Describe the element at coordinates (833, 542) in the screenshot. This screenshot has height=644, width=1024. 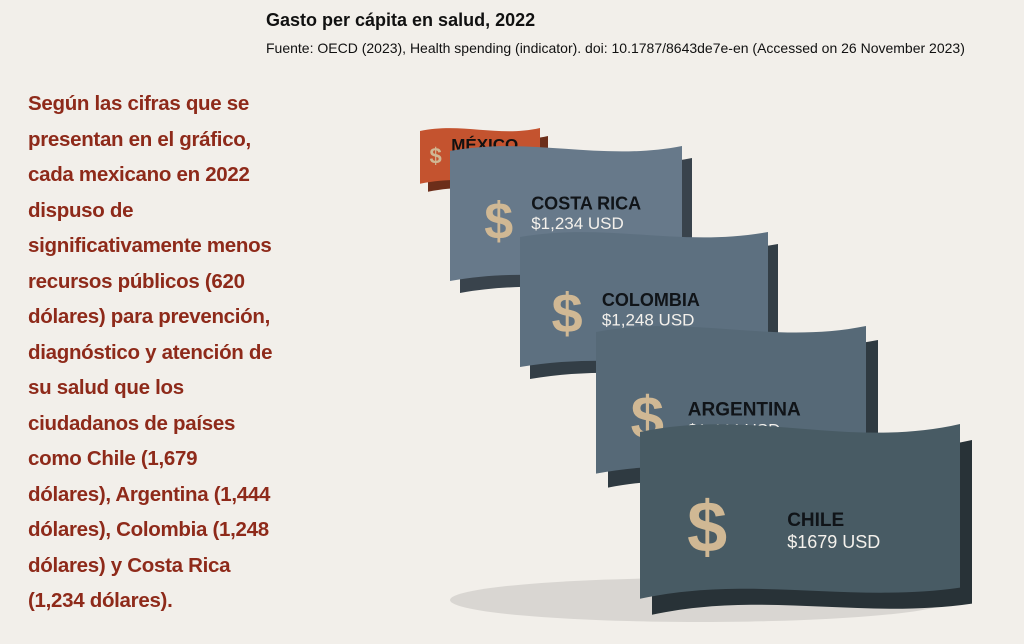
I see `value-label: $1679 USD` at that location.